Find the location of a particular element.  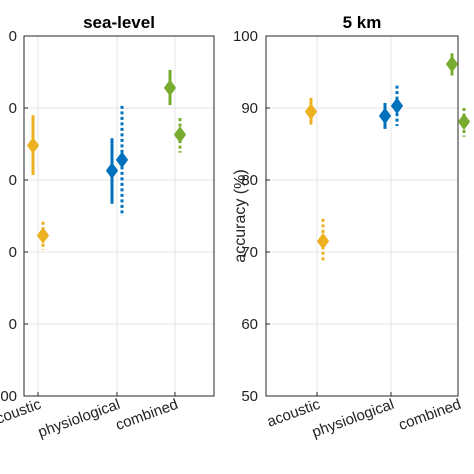

y-tick-label: 70 is located at coordinates (249, 252).